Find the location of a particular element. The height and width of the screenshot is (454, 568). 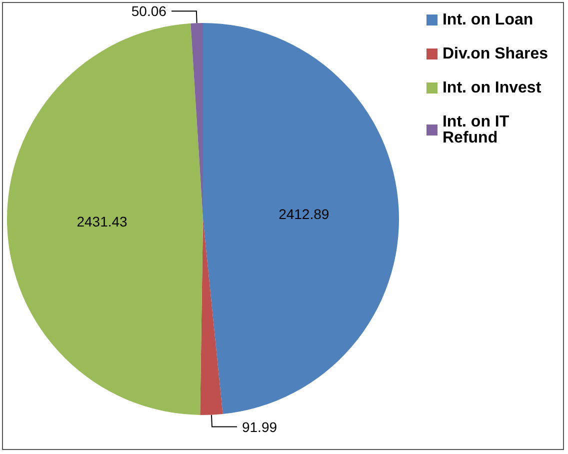

data-label: 91.99 is located at coordinates (260, 426).